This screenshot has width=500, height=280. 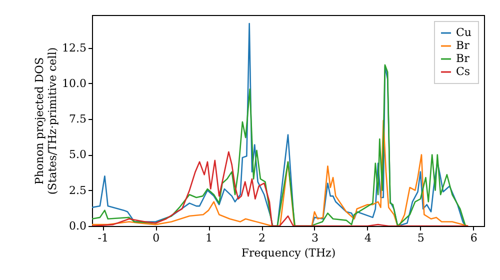 What do you see at coordinates (46, 121) in the screenshot?
I see `y-axis-title: Phonon projected DOS (States/THz·primitive cell)` at bounding box center [46, 121].